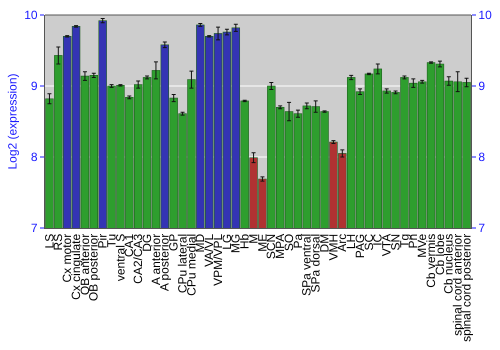 The width and height of the screenshot is (500, 350). Describe the element at coordinates (485, 15) in the screenshot. I see `y2-tick-label: 10` at that location.